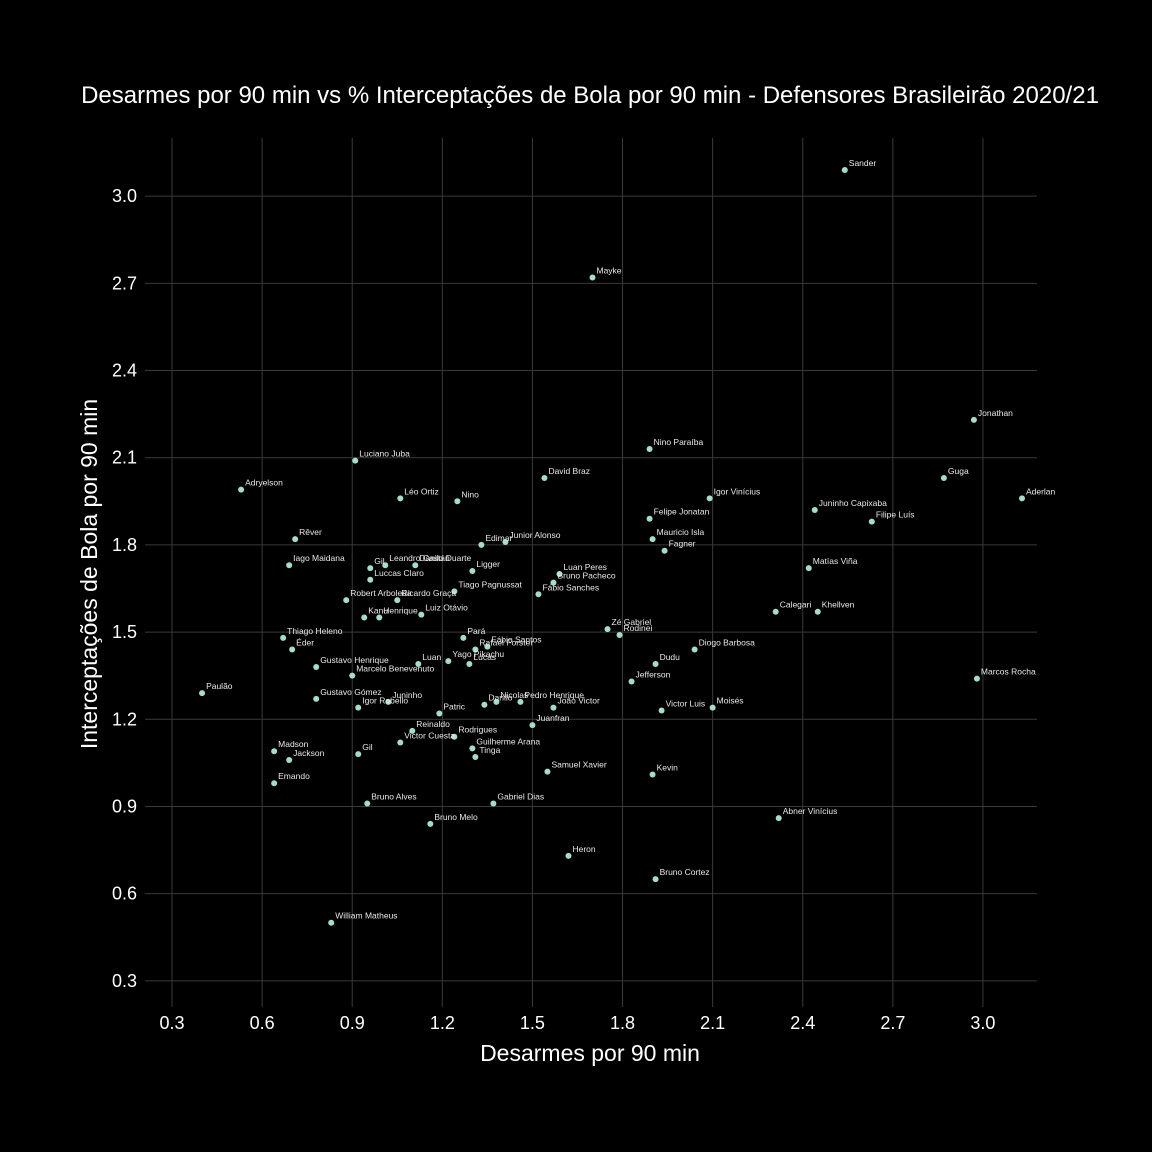 This screenshot has height=1152, width=1152. Describe the element at coordinates (622, 1023) in the screenshot. I see `x-tick-label: 1.8` at that location.